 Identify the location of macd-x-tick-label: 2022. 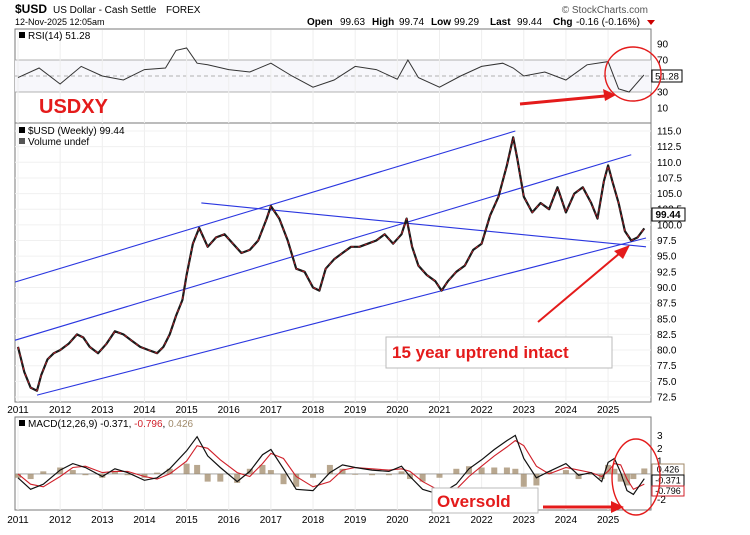
(481, 520).